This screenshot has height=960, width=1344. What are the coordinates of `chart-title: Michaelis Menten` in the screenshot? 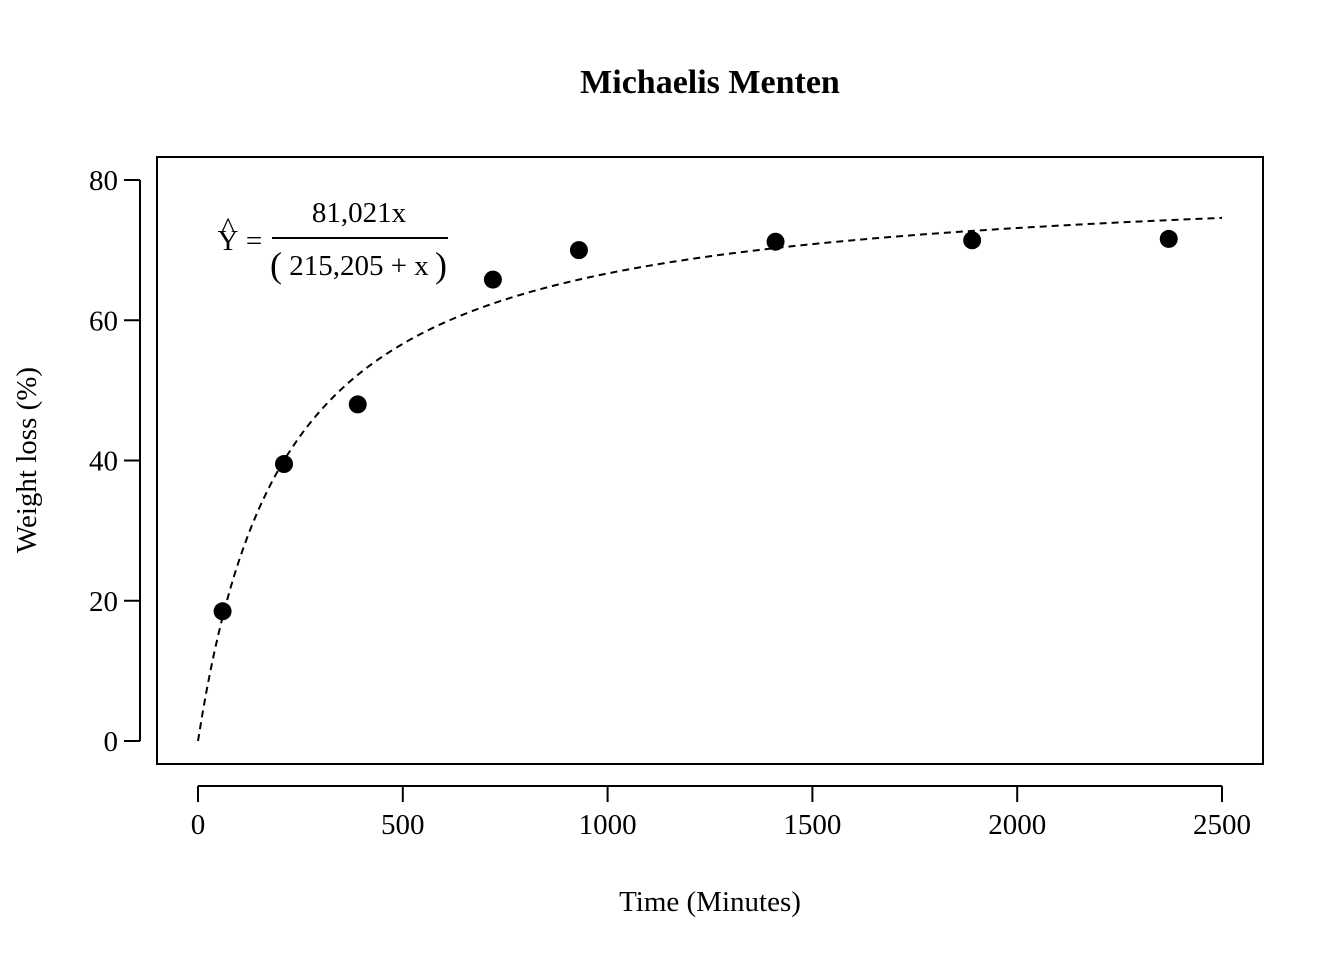 It's located at (710, 82).